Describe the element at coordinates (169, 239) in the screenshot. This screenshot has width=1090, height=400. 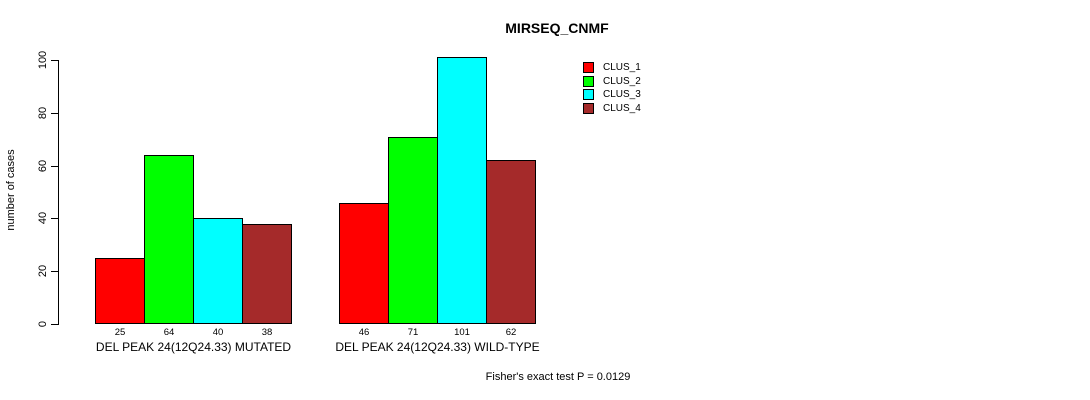
I see `bar-clus_2-group1` at that location.